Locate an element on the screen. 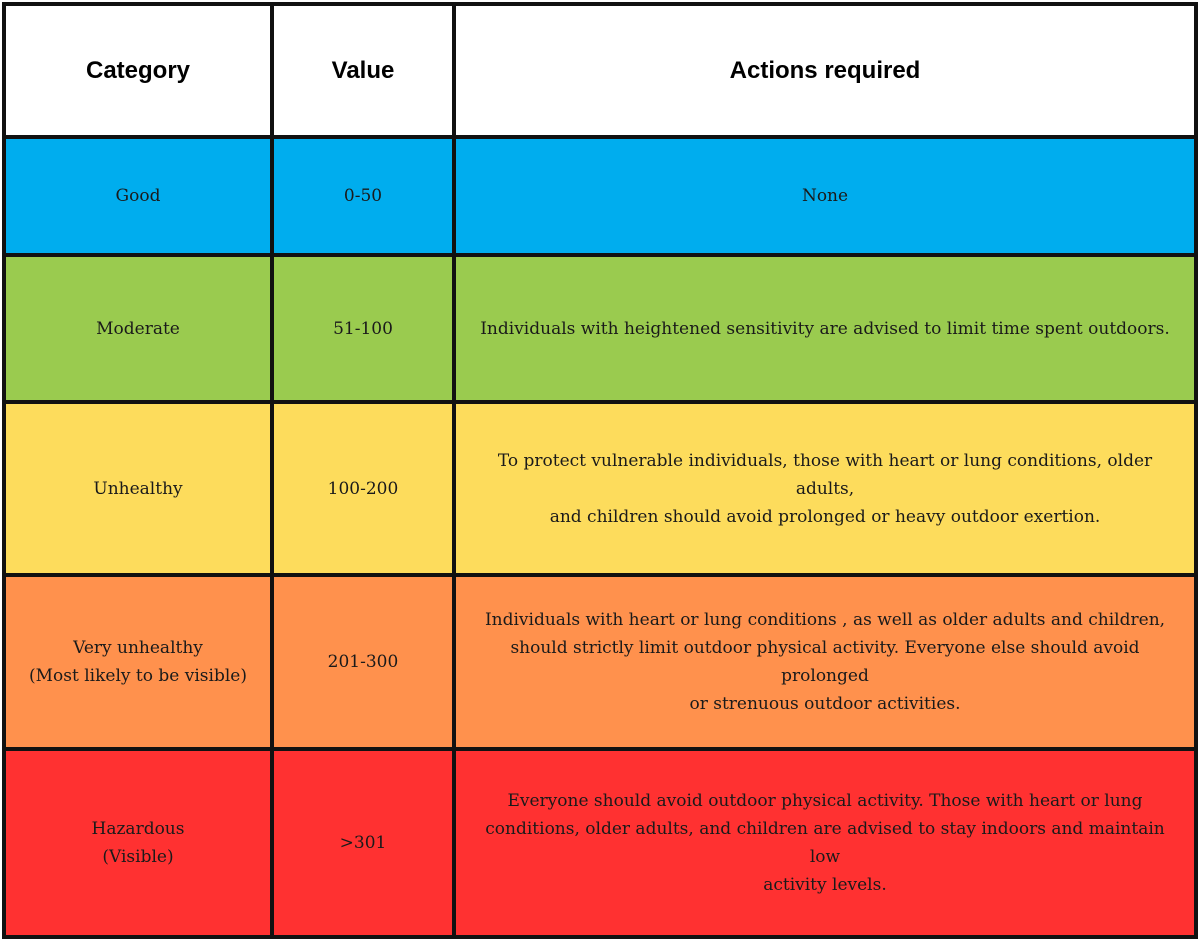 This screenshot has width=1200, height=939. category-cell: Unhealthy is located at coordinates (138, 488).